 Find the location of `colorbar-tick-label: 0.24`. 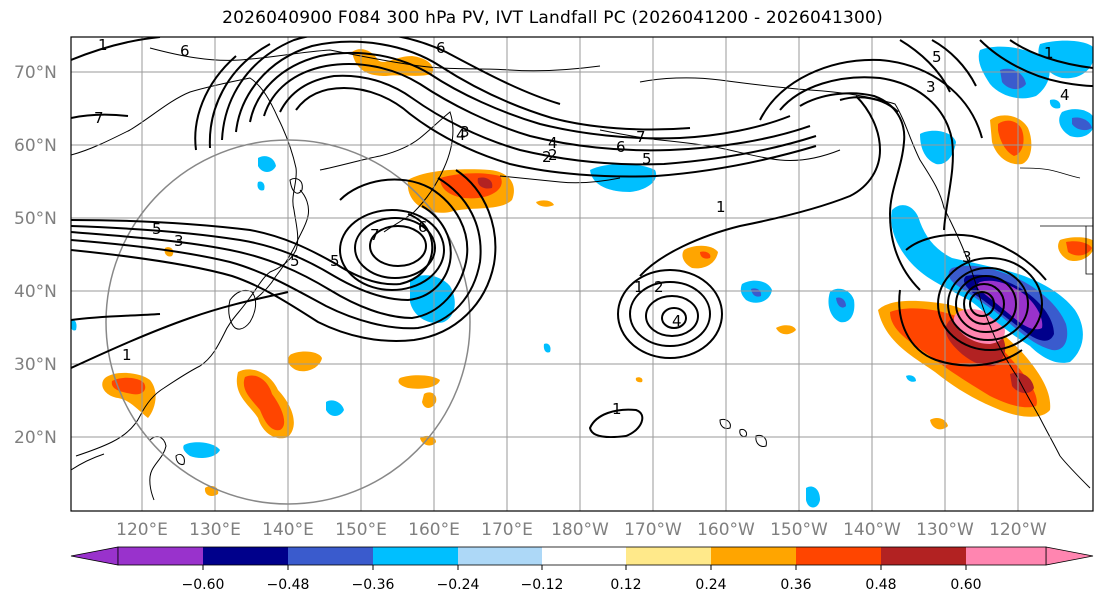

colorbar-tick-label: 0.24 is located at coordinates (710, 585).